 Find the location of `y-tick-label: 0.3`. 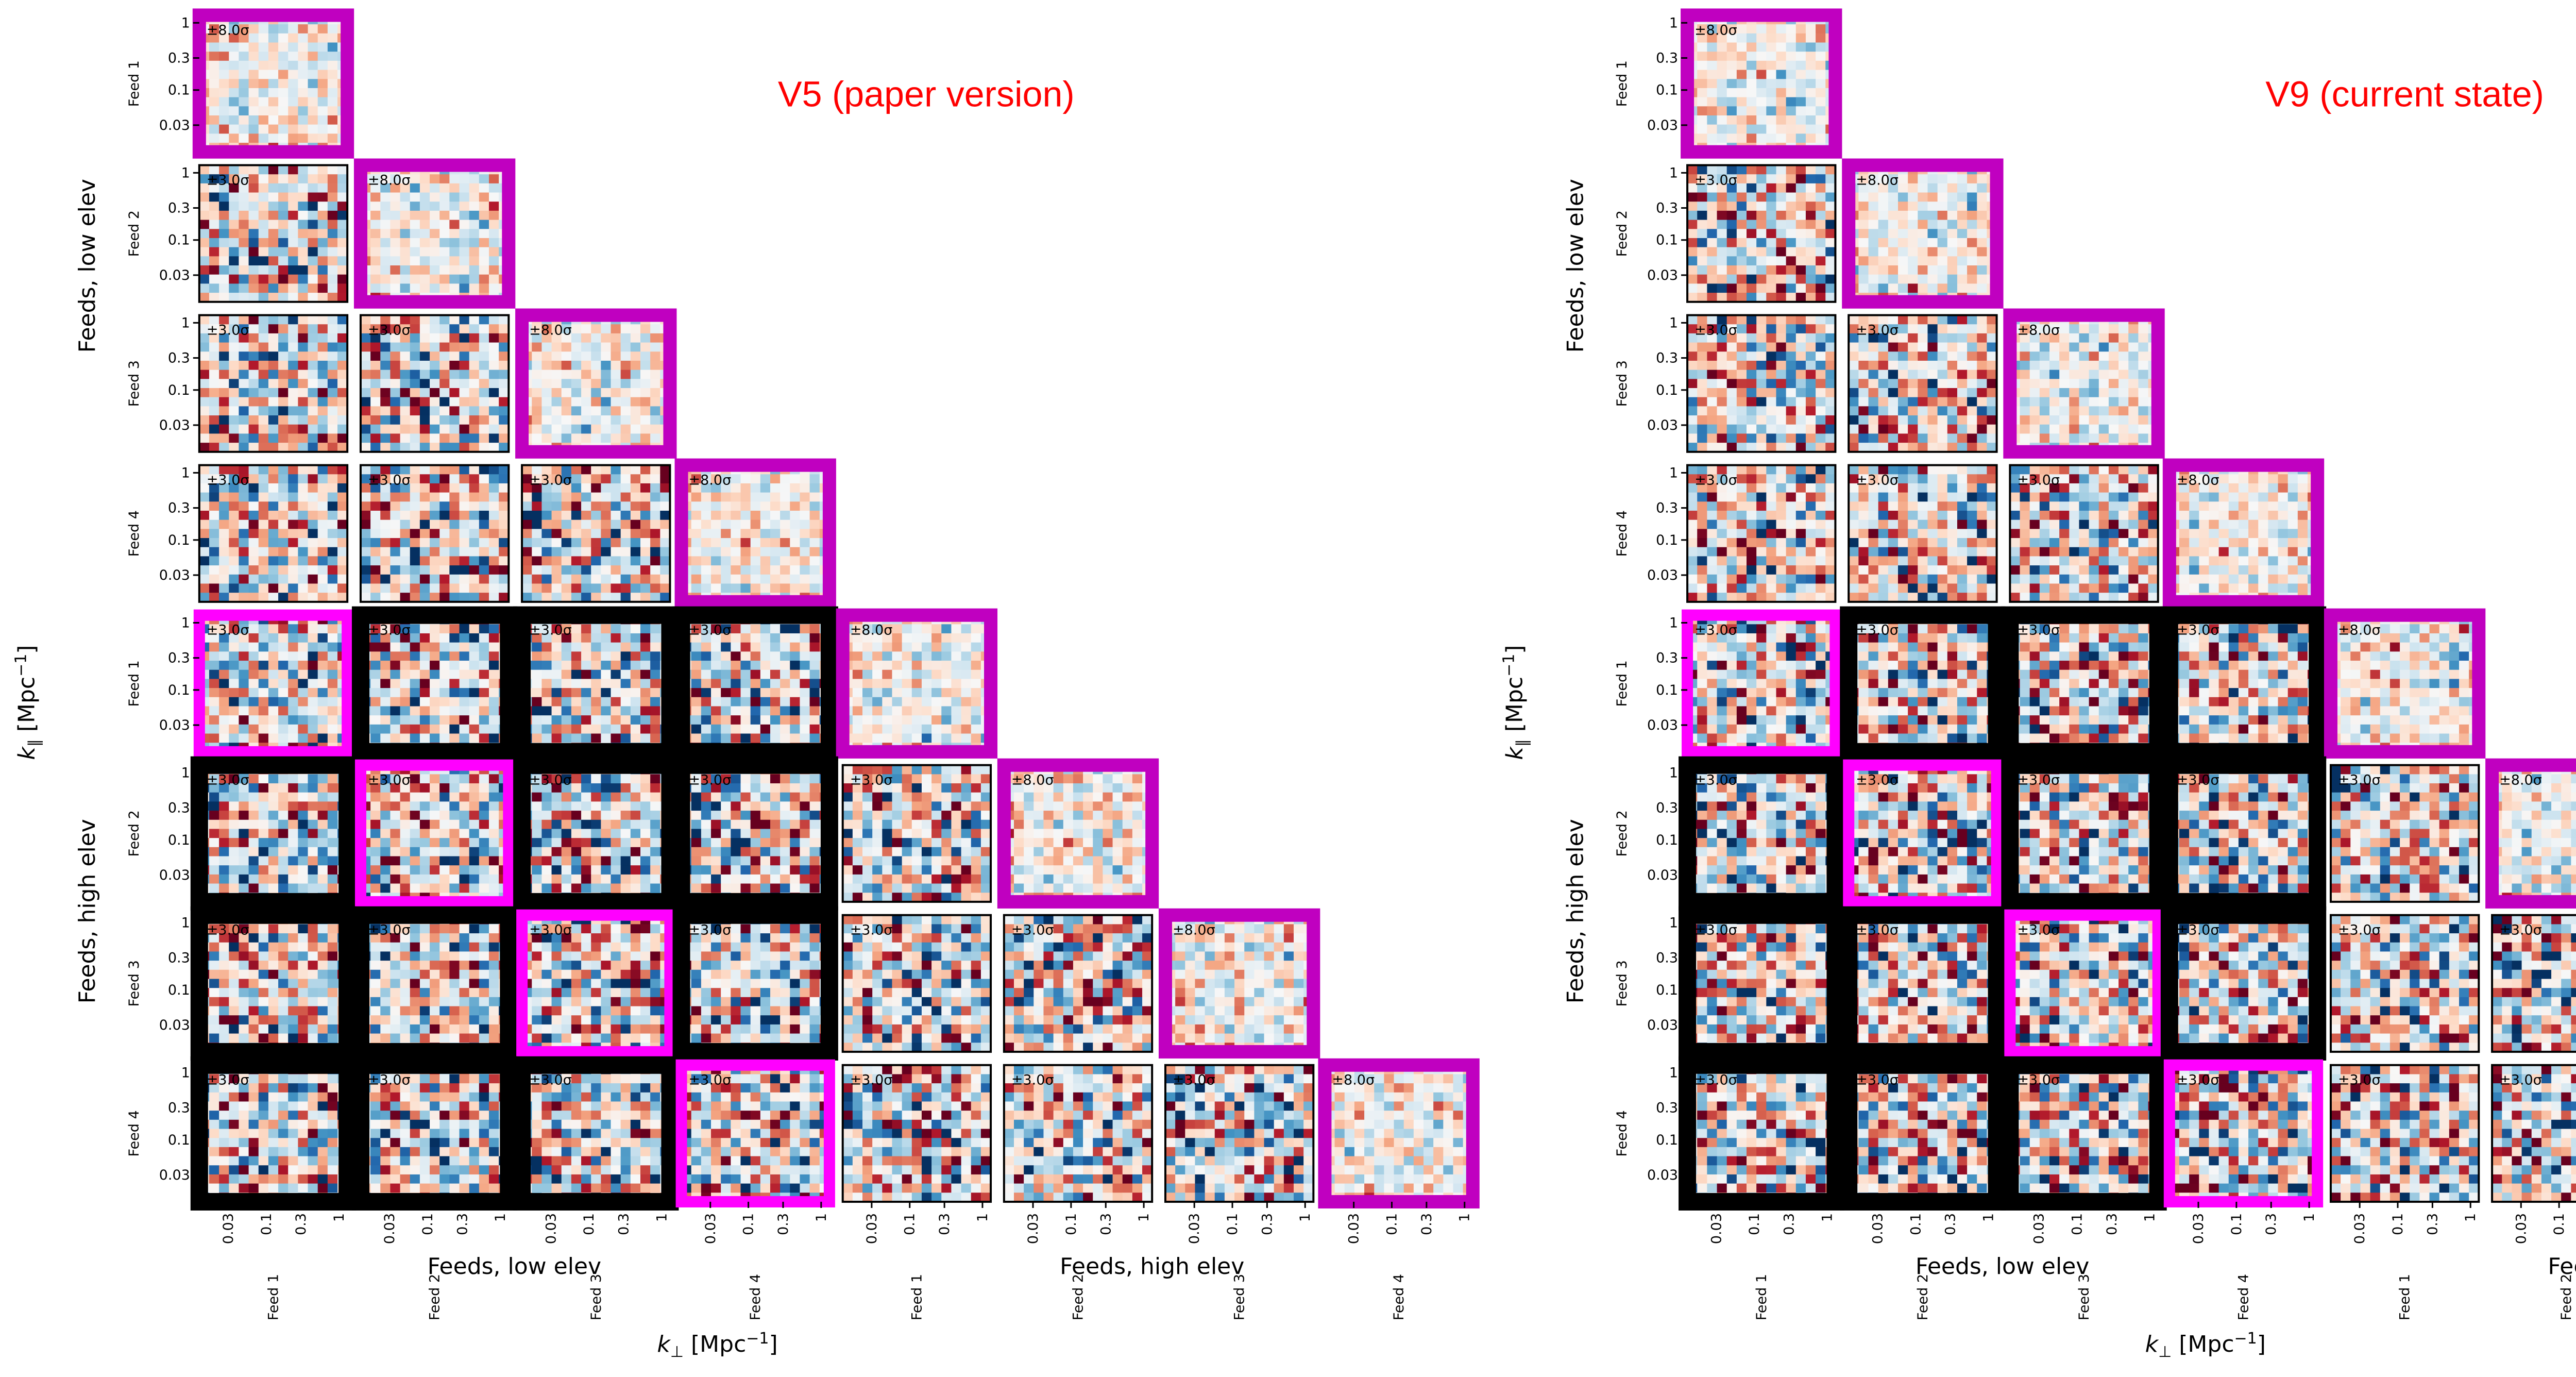

y-tick-label: 0.3 is located at coordinates (179, 658).